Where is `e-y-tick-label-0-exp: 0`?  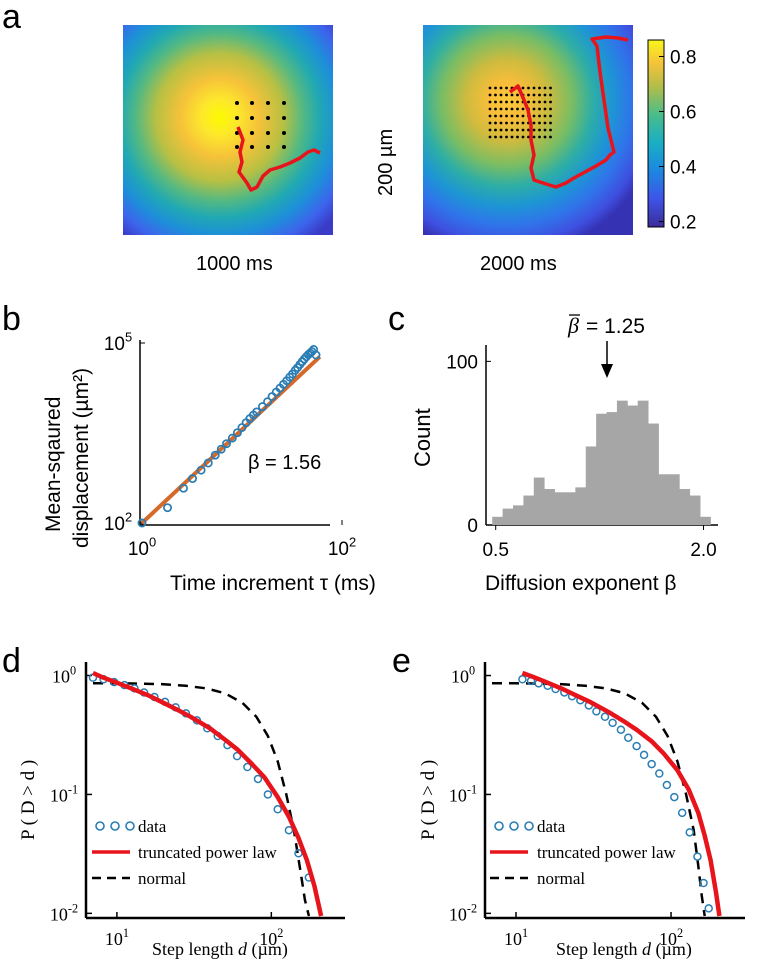
e-y-tick-label-0-exp: 0 is located at coordinates (472, 670).